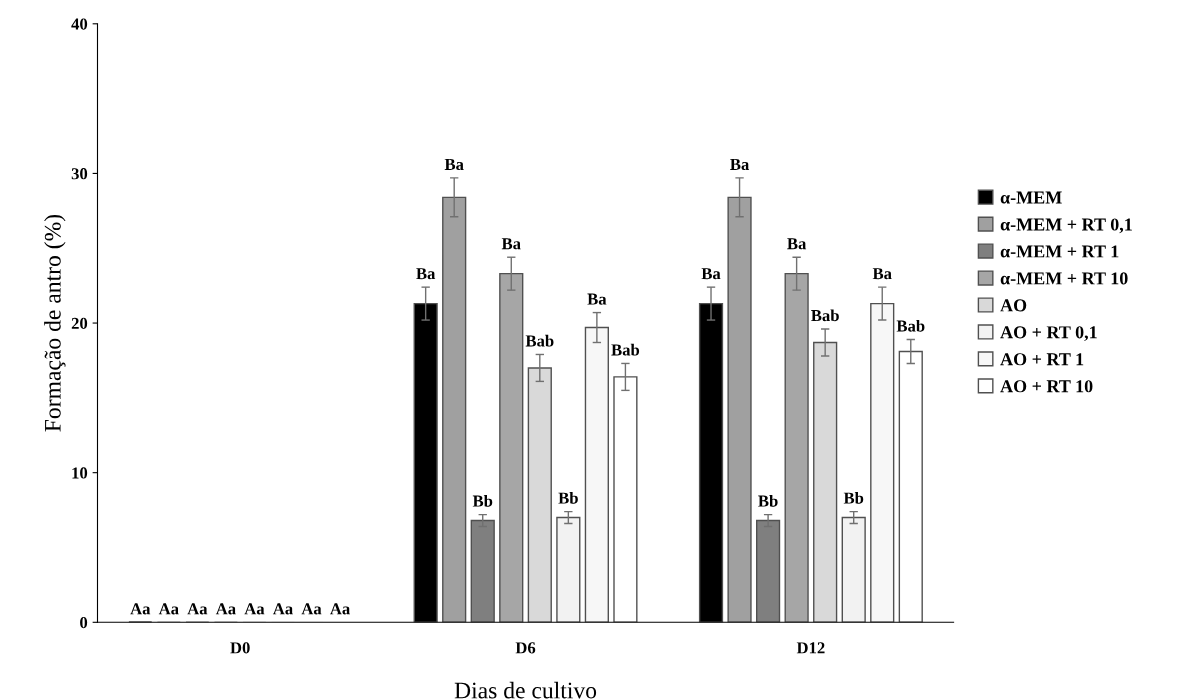 This screenshot has height=700, width=1189. I want to click on legend-label: α-MEM + RT 1, so click(1059, 251).